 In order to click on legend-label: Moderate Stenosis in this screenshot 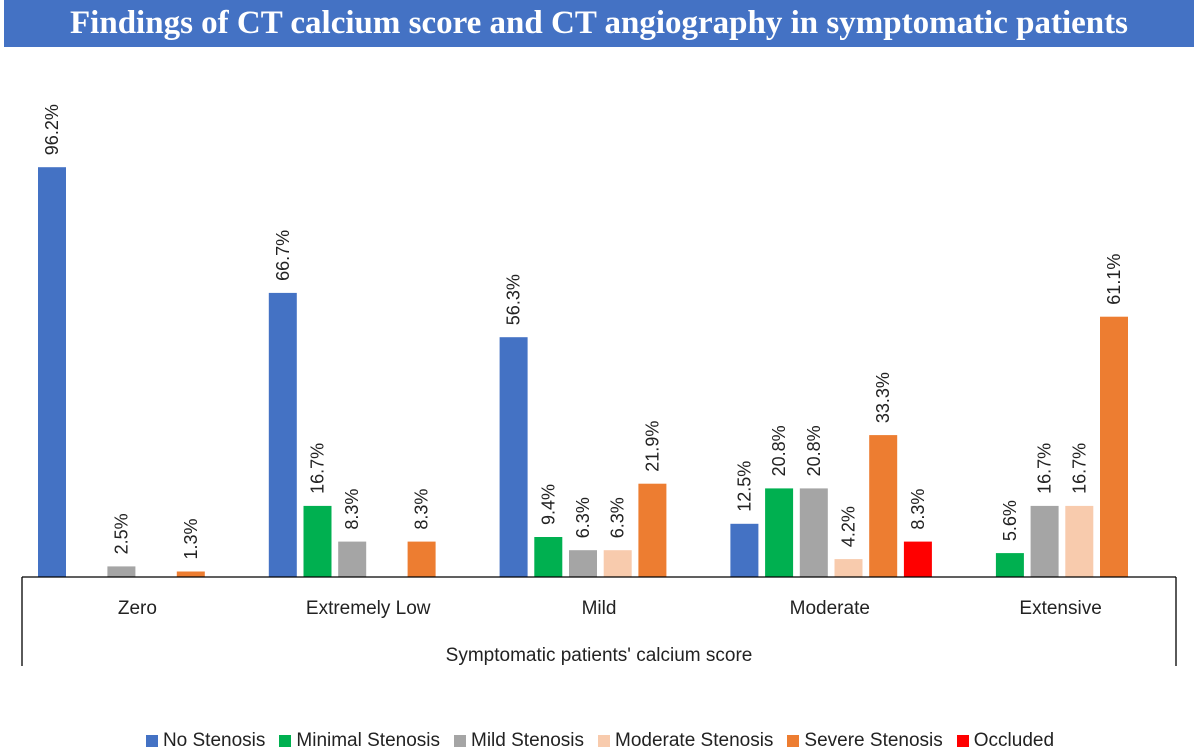, I will do `click(694, 740)`.